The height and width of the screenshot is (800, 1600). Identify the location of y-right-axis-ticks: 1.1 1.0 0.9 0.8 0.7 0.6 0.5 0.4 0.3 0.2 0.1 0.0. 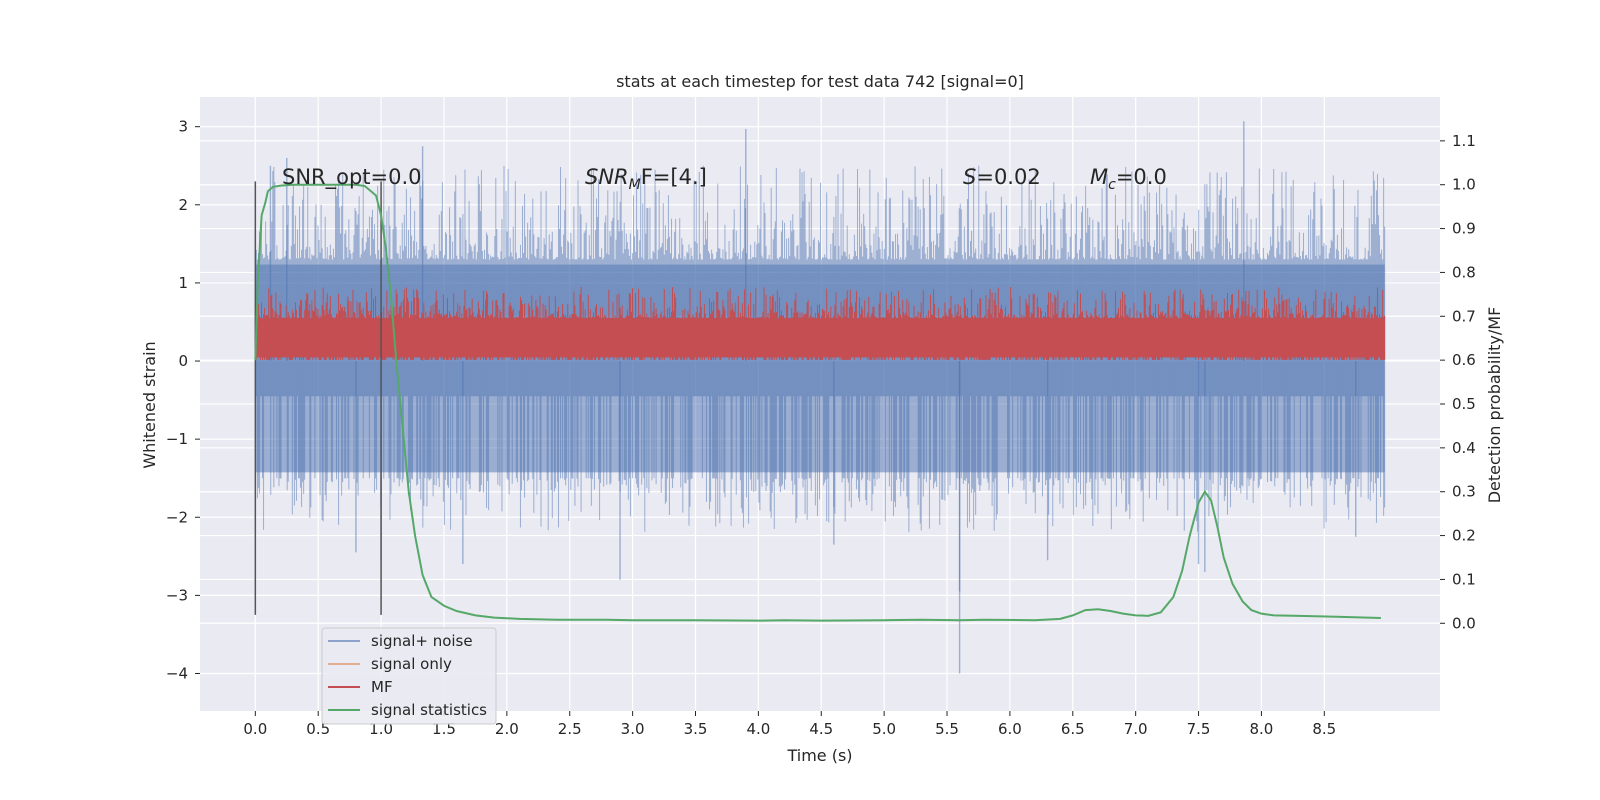
(1458, 382).